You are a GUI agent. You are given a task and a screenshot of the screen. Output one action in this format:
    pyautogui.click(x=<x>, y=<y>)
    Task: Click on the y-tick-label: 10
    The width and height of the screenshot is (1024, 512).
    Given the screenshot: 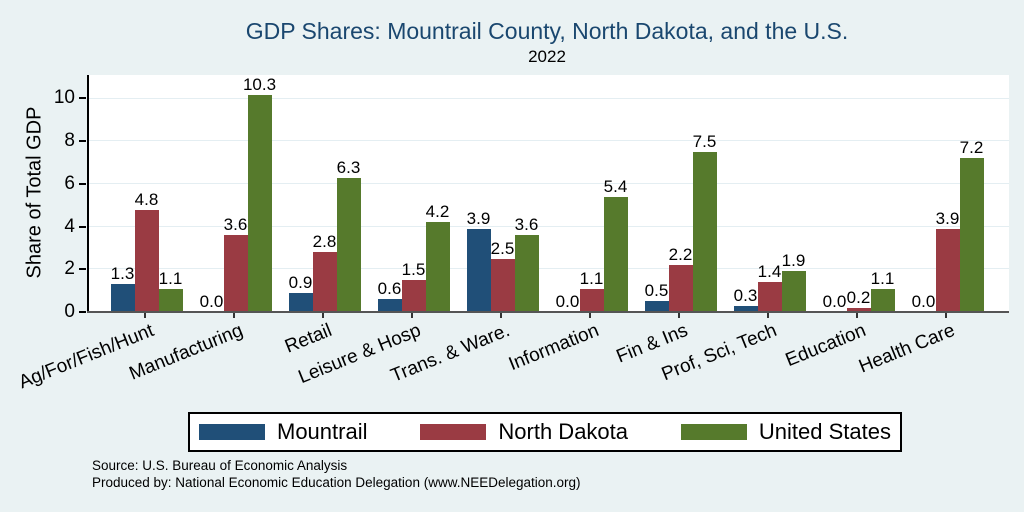 What is the action you would take?
    pyautogui.click(x=64, y=98)
    